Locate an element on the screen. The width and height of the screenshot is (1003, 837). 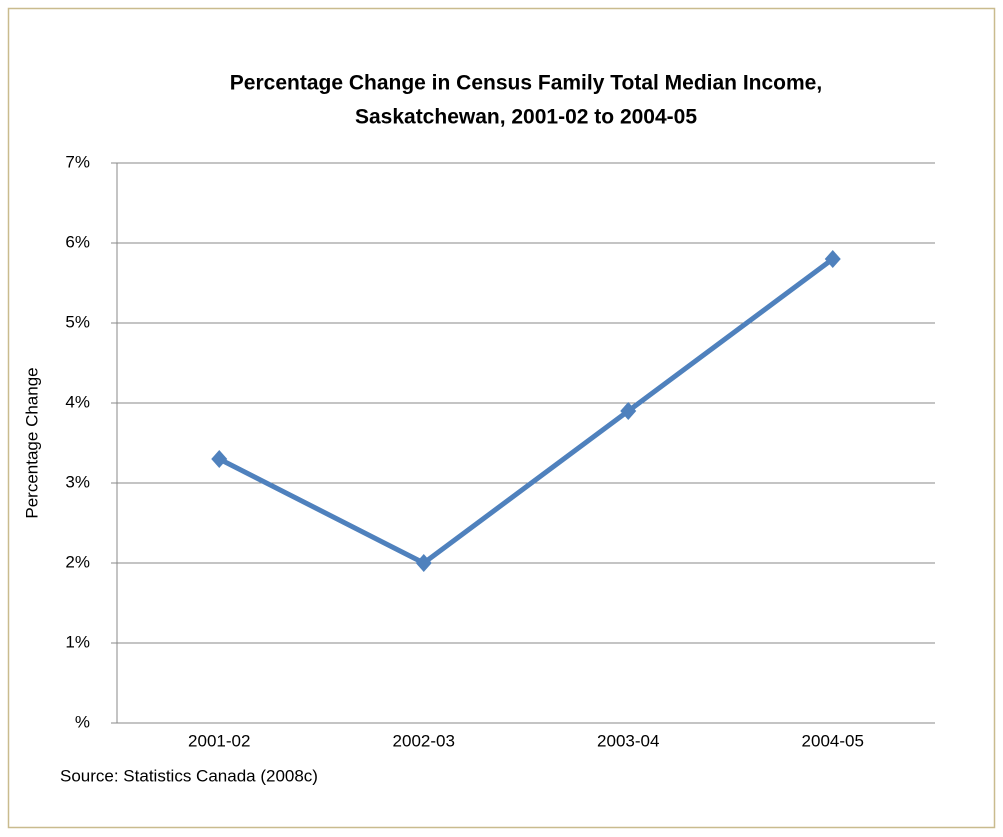
x-tick-label: 2004-05 is located at coordinates (833, 740).